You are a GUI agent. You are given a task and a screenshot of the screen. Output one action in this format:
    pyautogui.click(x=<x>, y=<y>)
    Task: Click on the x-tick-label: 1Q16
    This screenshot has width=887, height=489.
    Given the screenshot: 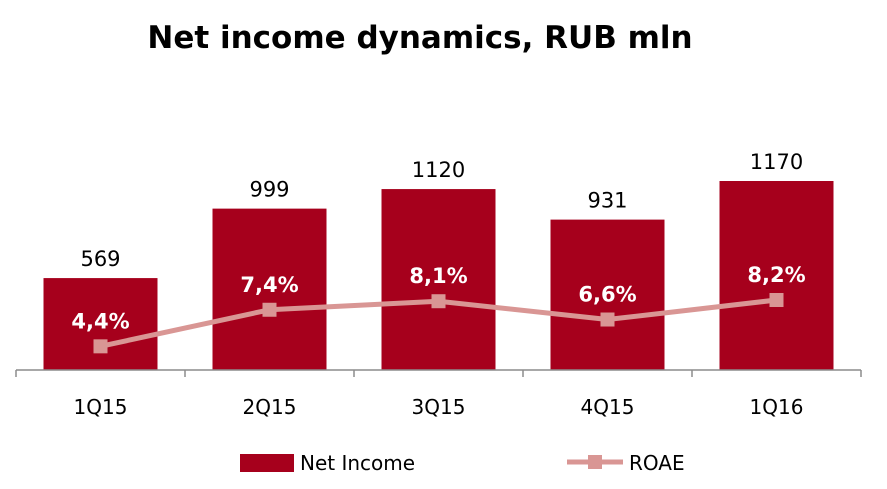 What is the action you would take?
    pyautogui.click(x=777, y=407)
    